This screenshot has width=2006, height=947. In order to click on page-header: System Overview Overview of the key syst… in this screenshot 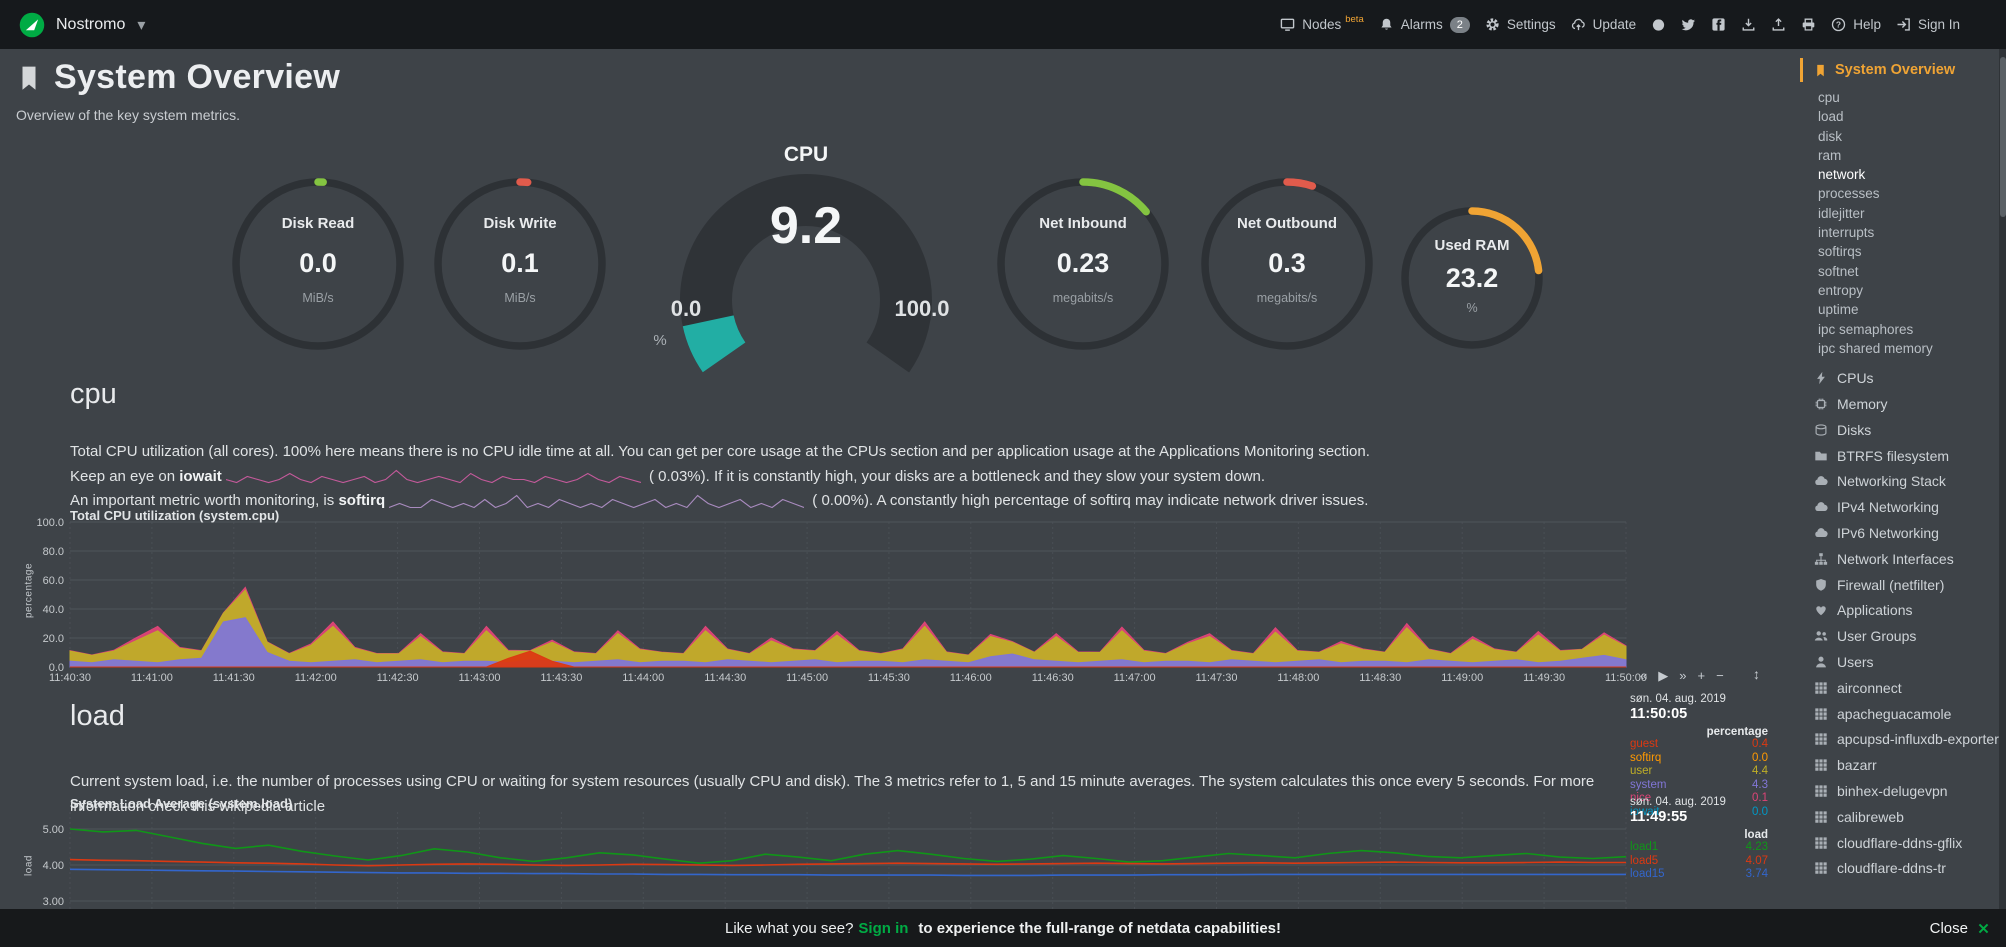, I will do `click(178, 90)`.